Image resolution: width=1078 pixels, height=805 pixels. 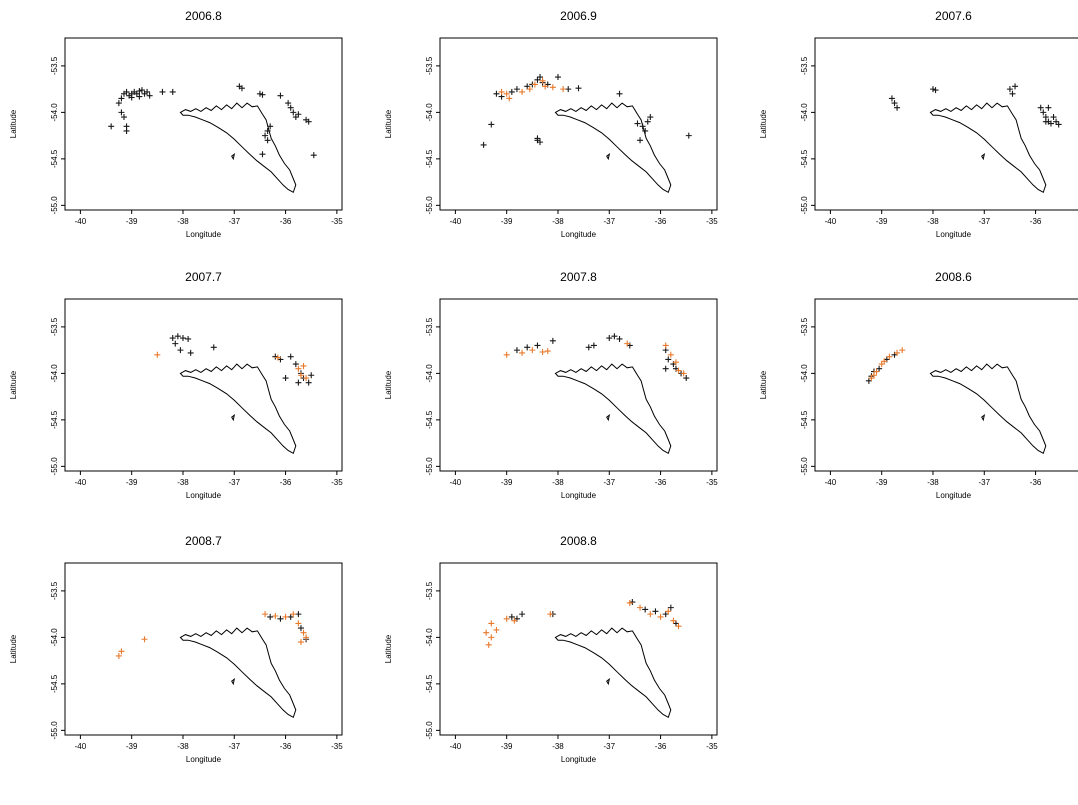 What do you see at coordinates (203, 16) in the screenshot?
I see `panel-title: 2006.8` at bounding box center [203, 16].